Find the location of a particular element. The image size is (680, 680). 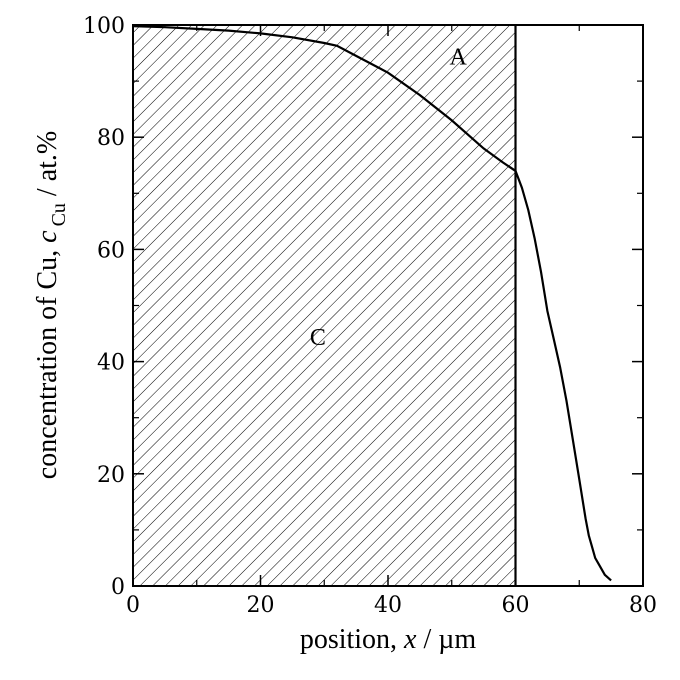

annotation-c: C is located at coordinates (318, 338).